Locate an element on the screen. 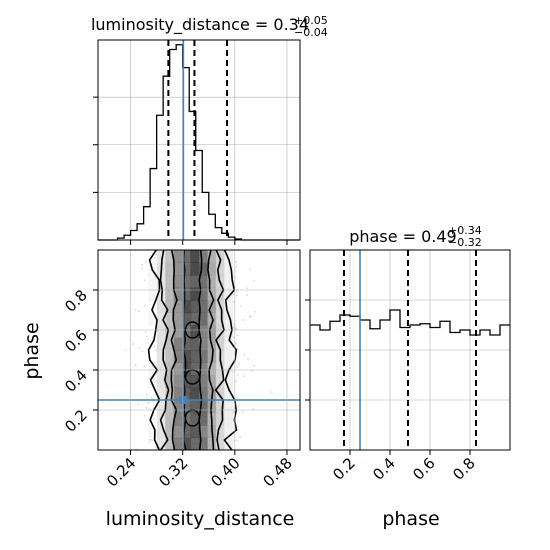 Image resolution: width=550 pixels, height=550 pixels. p2-xticklabel-3: 0.48 is located at coordinates (277, 472).